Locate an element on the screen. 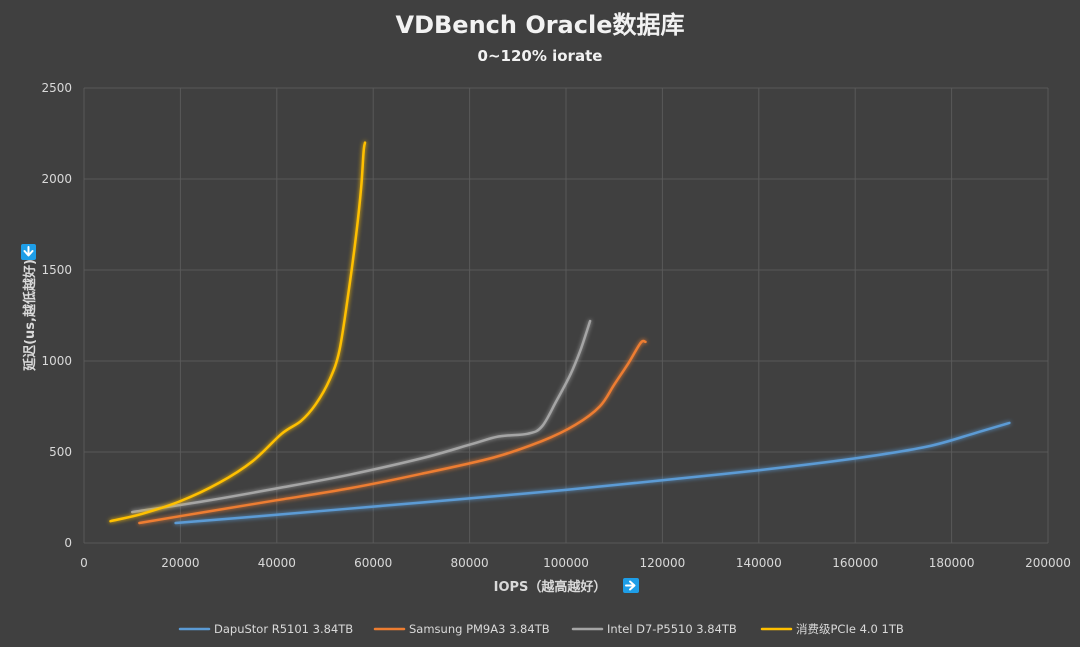 This screenshot has height=647, width=1080. x-tick-label: 100000 is located at coordinates (566, 563).